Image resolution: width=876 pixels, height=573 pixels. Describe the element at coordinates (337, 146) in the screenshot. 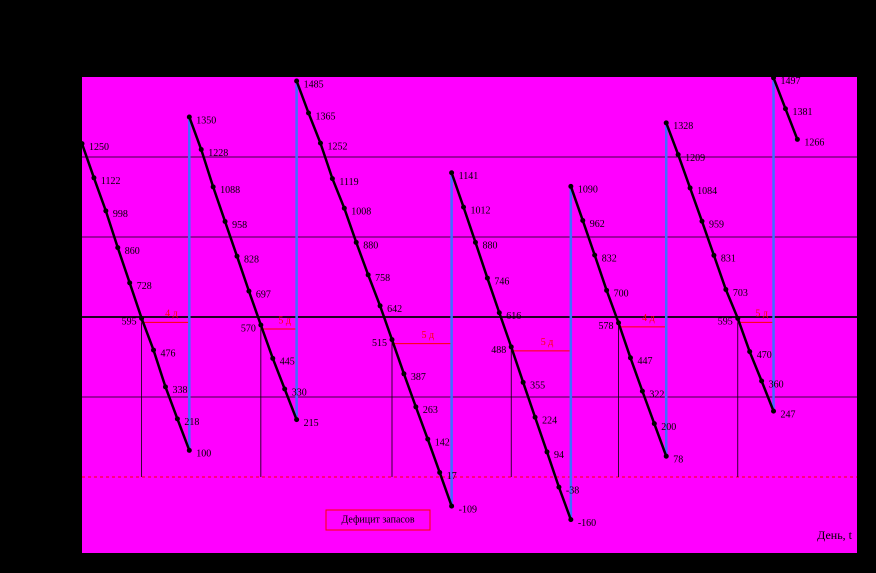

I see `point-label: 1252` at that location.